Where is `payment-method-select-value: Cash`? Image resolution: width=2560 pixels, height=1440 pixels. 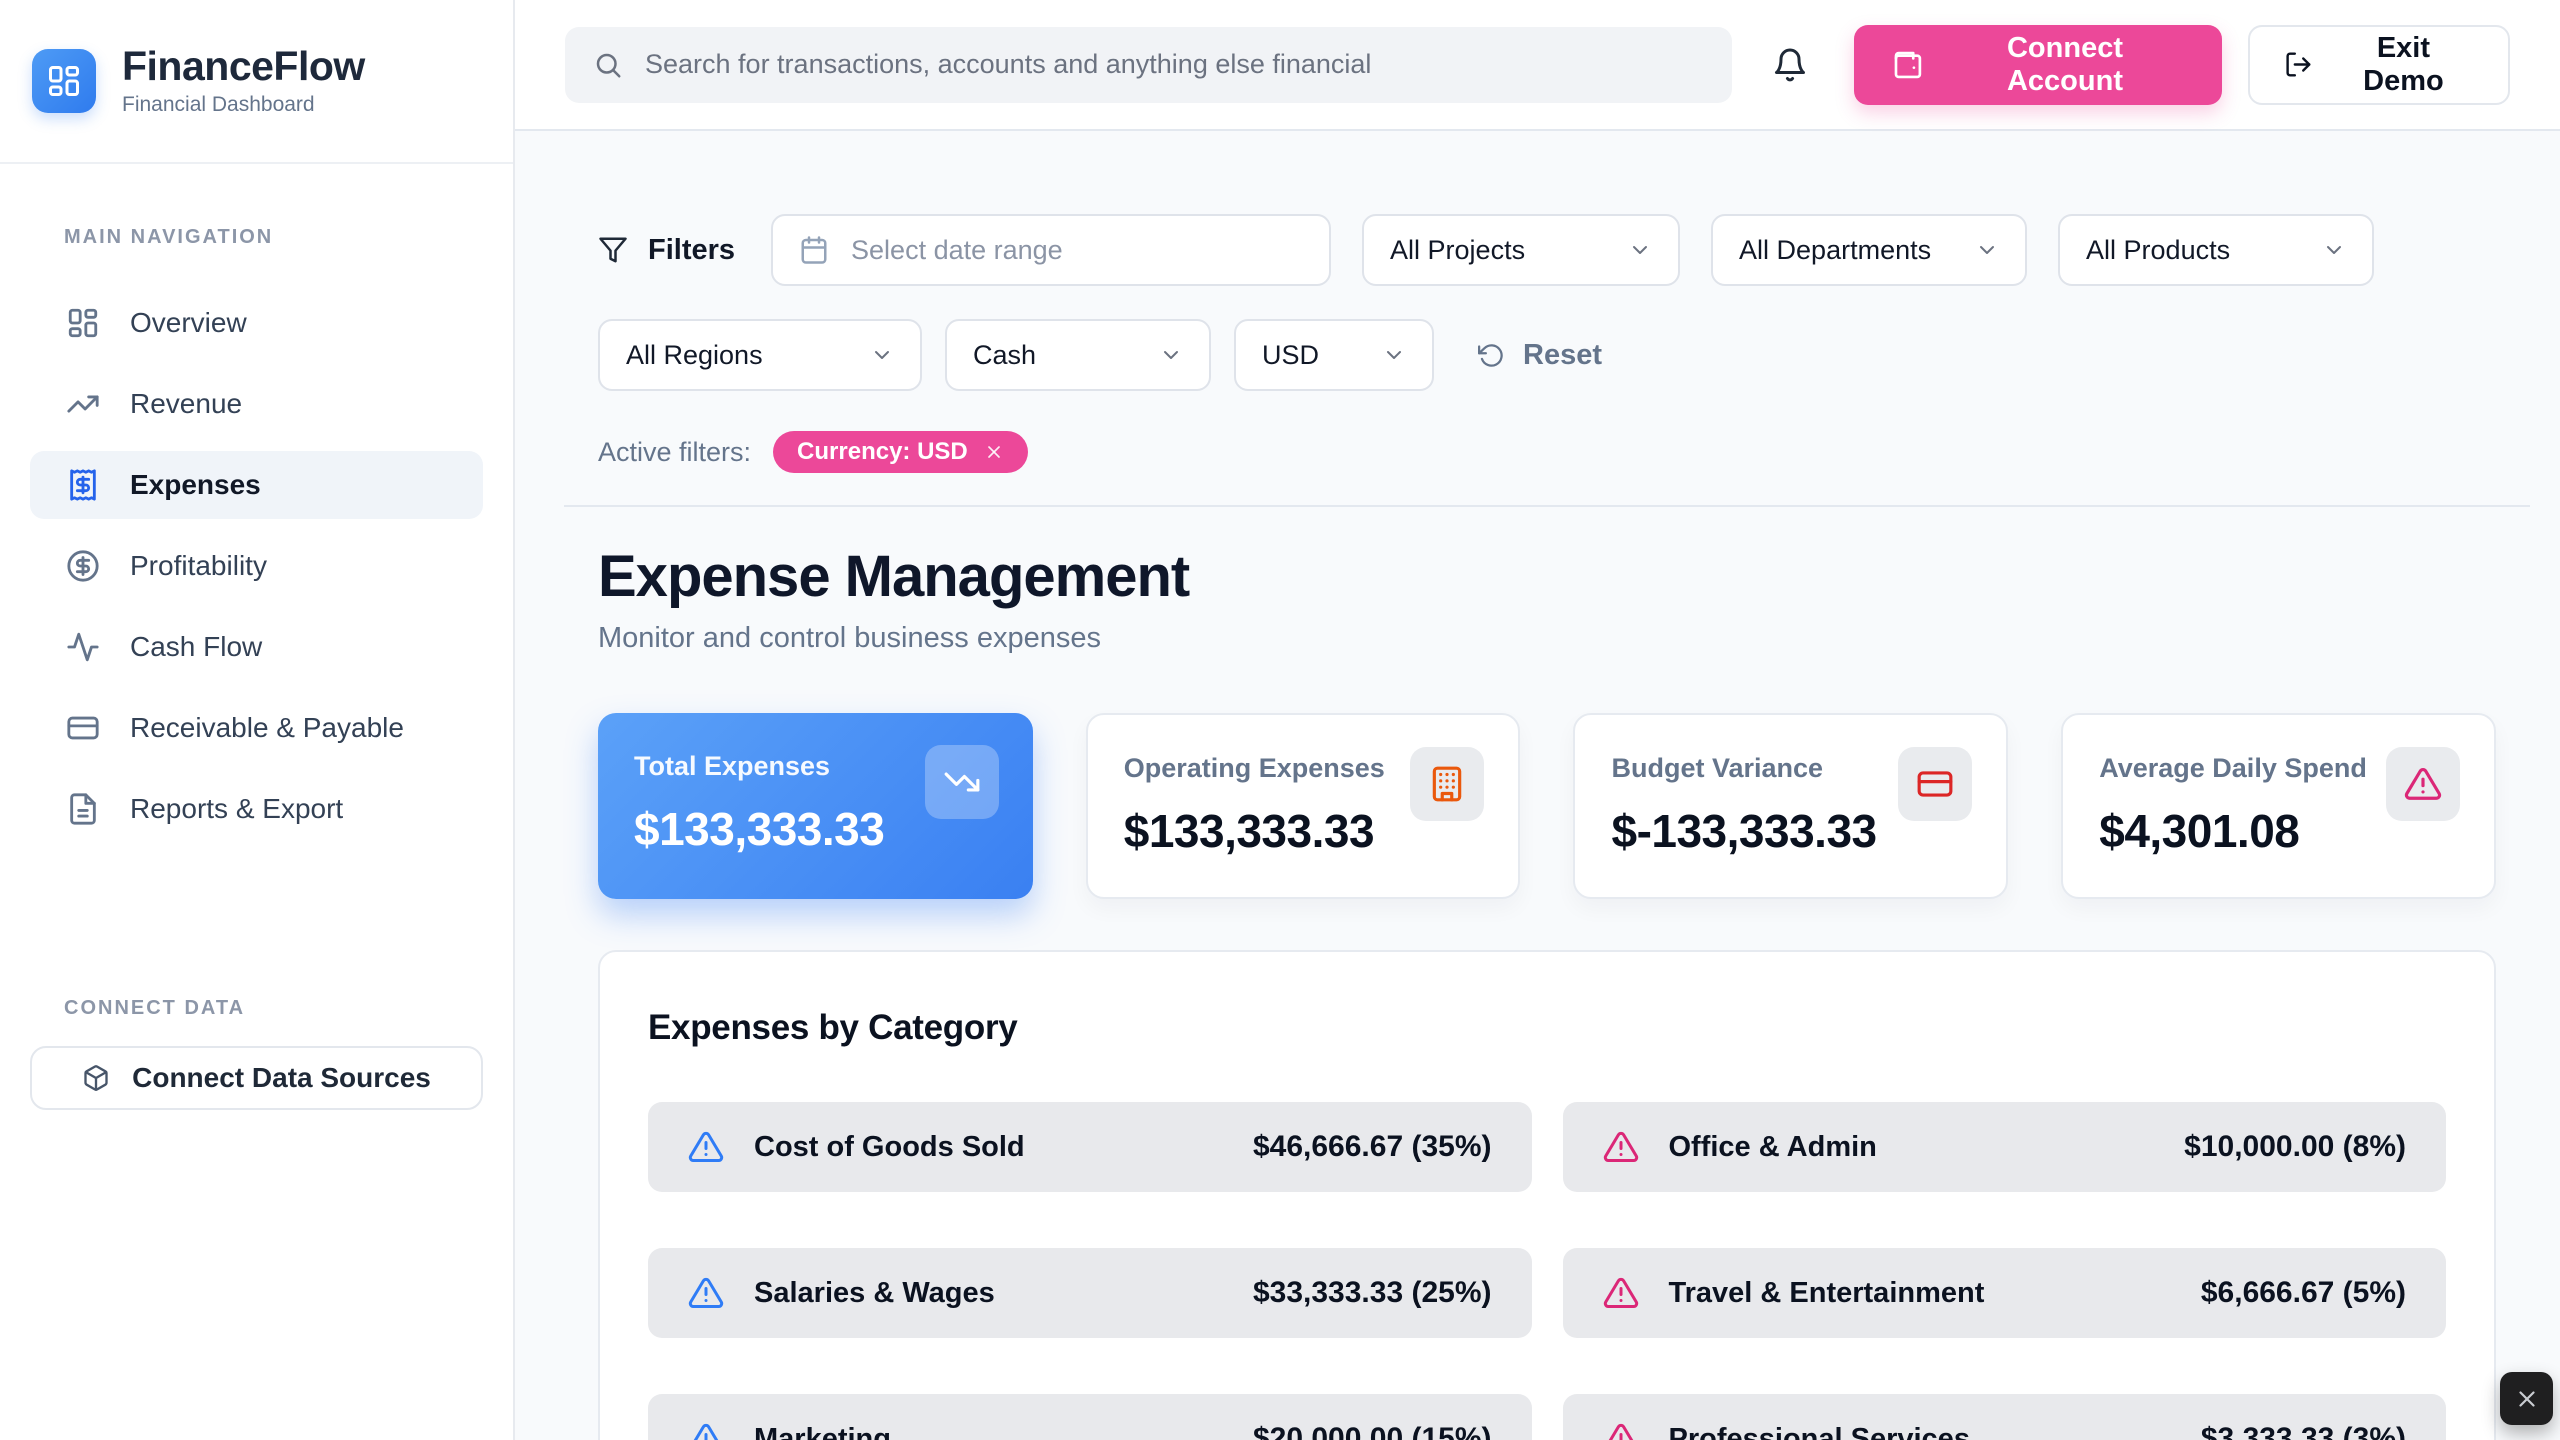 payment-method-select-value: Cash is located at coordinates (1005, 354).